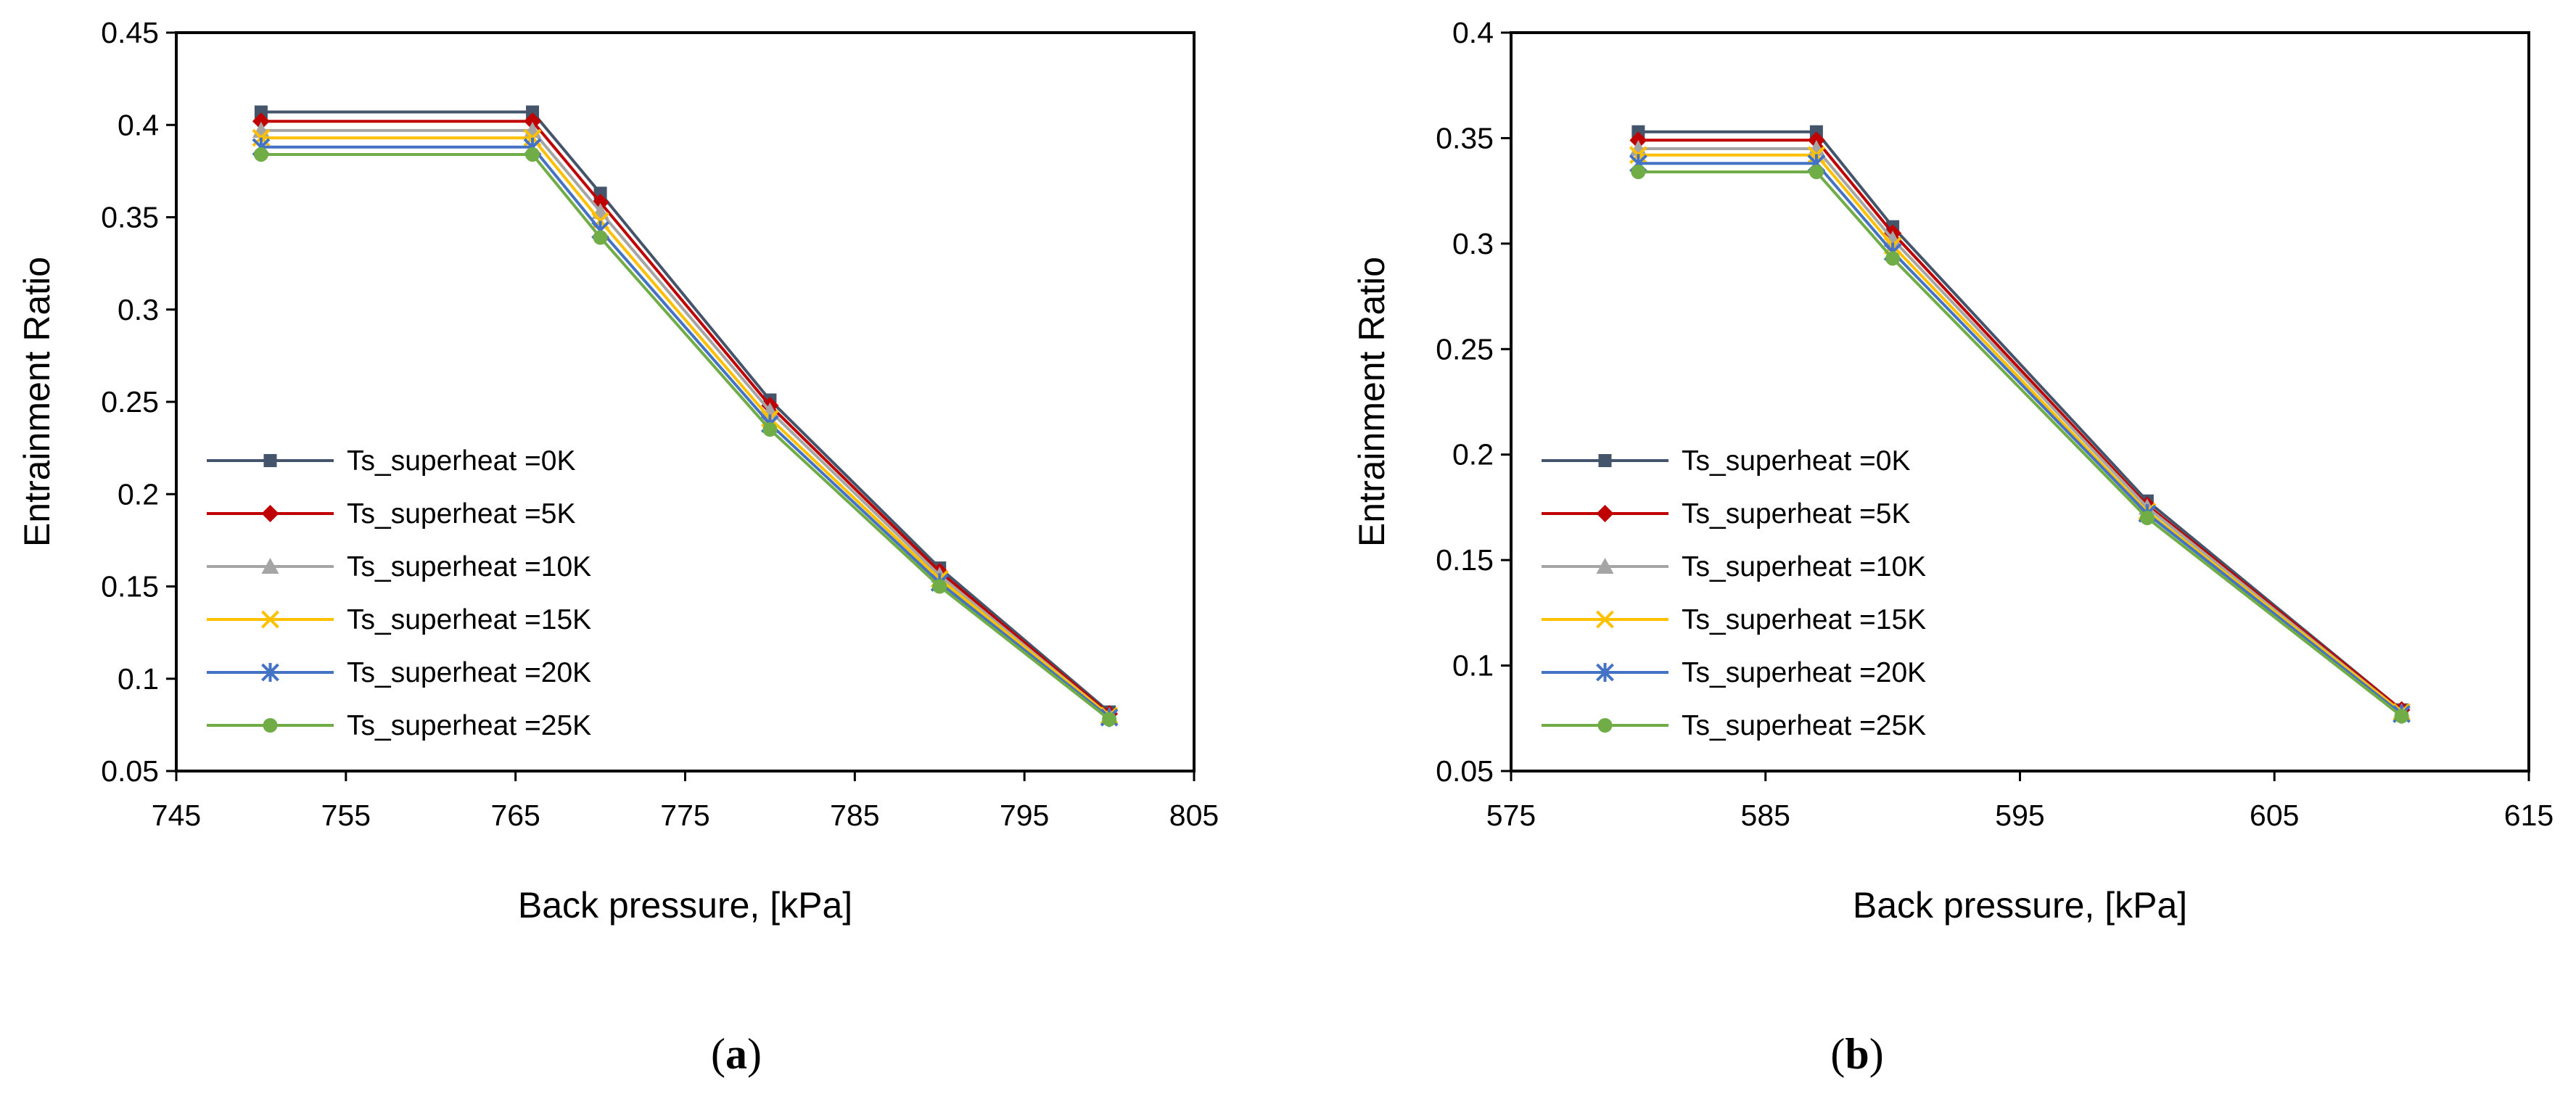 Image resolution: width=2576 pixels, height=1096 pixels. What do you see at coordinates (1465, 137) in the screenshot?
I see `panel-b-y-tick-label: 0.35` at bounding box center [1465, 137].